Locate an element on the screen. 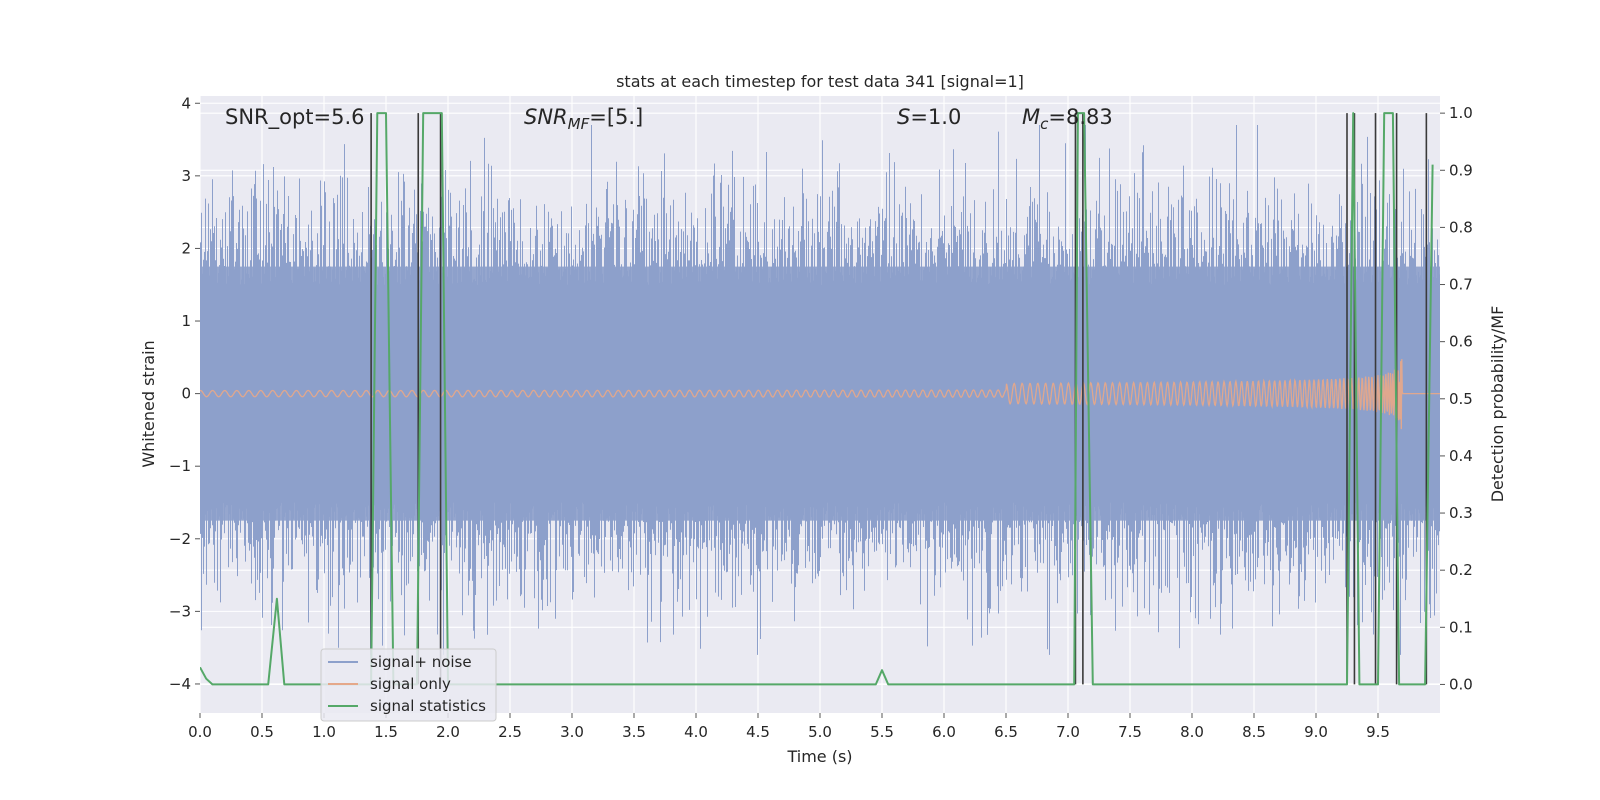  x-axis-label: Time (s) is located at coordinates (819, 756).